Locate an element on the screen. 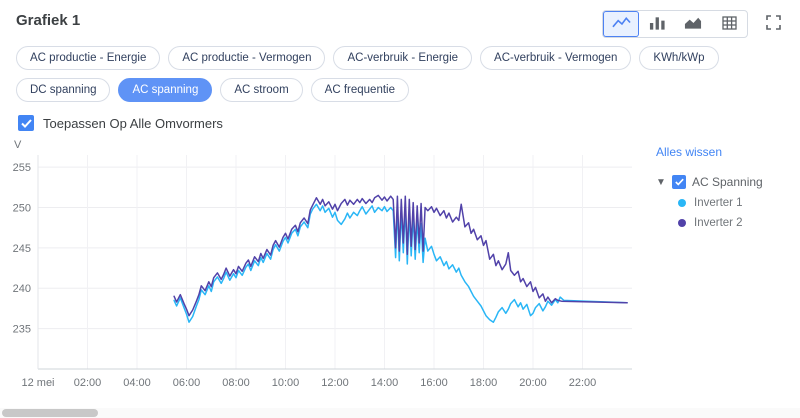  bar-chart-icon is located at coordinates (657, 24).